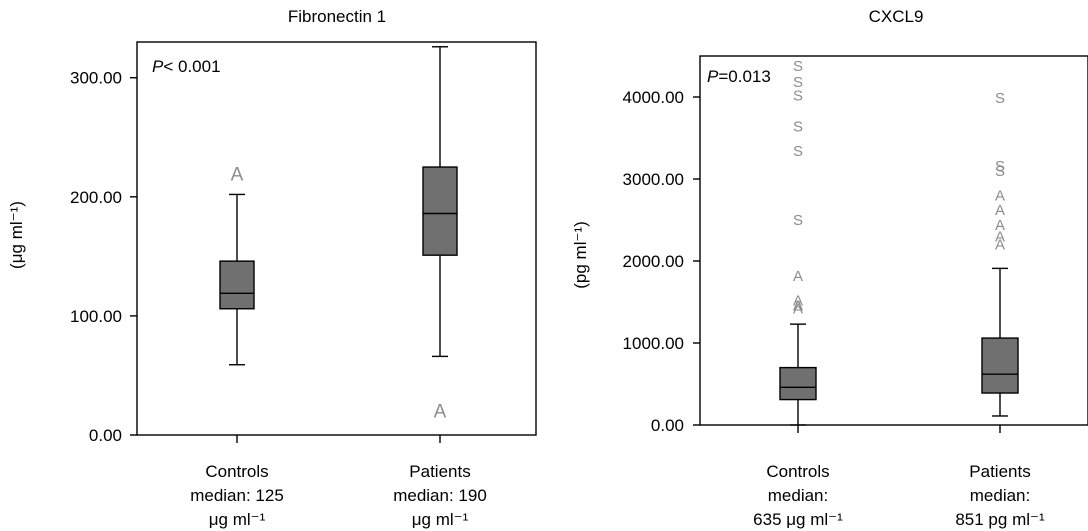 This screenshot has width=1088, height=531. I want to click on chart-title: CXCL9, so click(896, 16).